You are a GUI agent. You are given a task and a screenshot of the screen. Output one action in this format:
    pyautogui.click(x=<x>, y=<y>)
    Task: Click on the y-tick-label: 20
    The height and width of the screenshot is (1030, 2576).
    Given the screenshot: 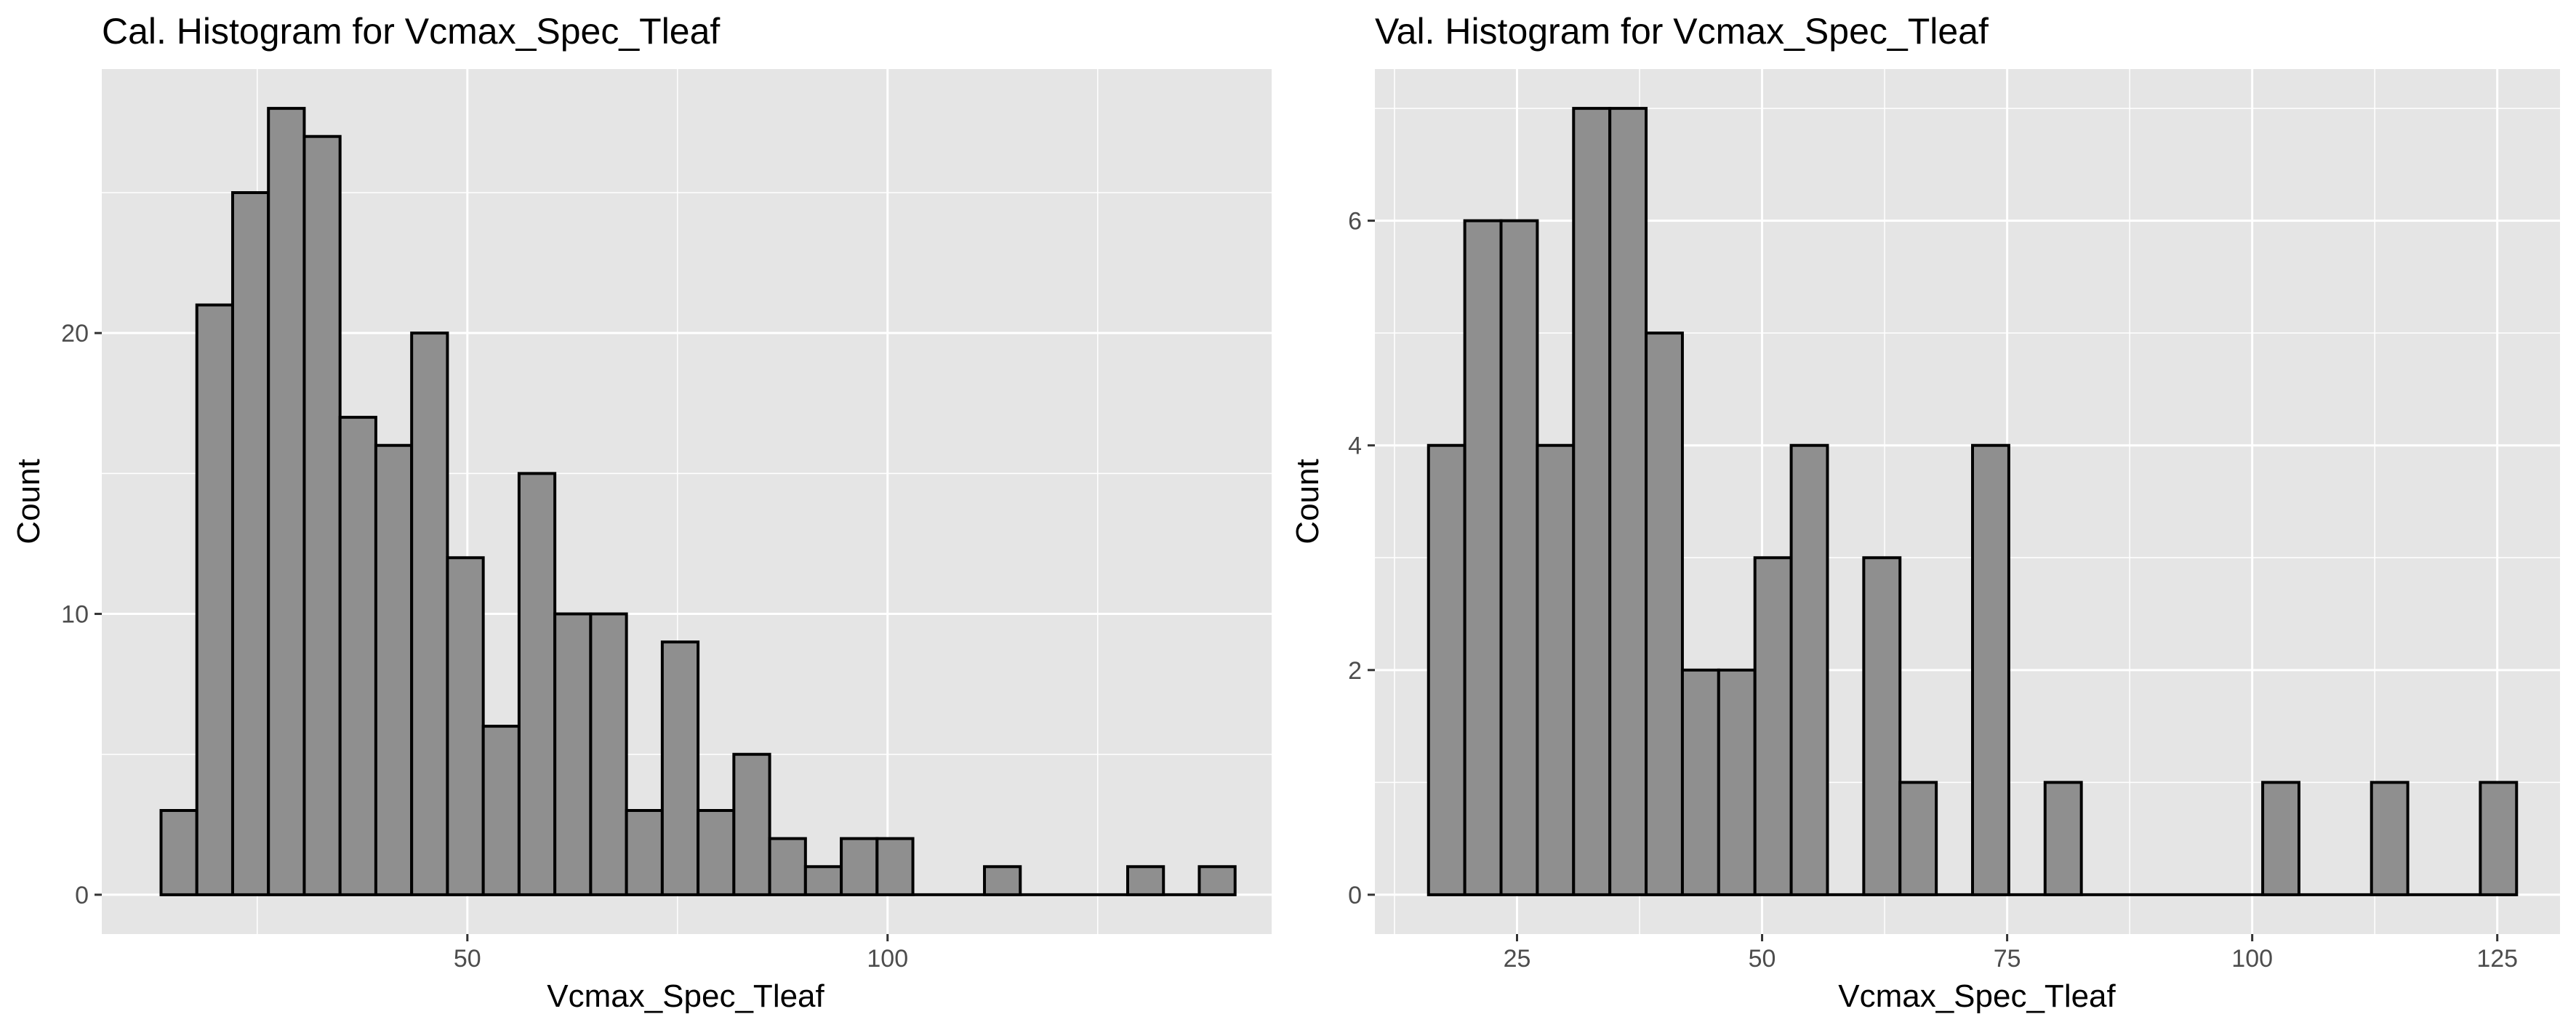 What is the action you would take?
    pyautogui.click(x=75, y=333)
    